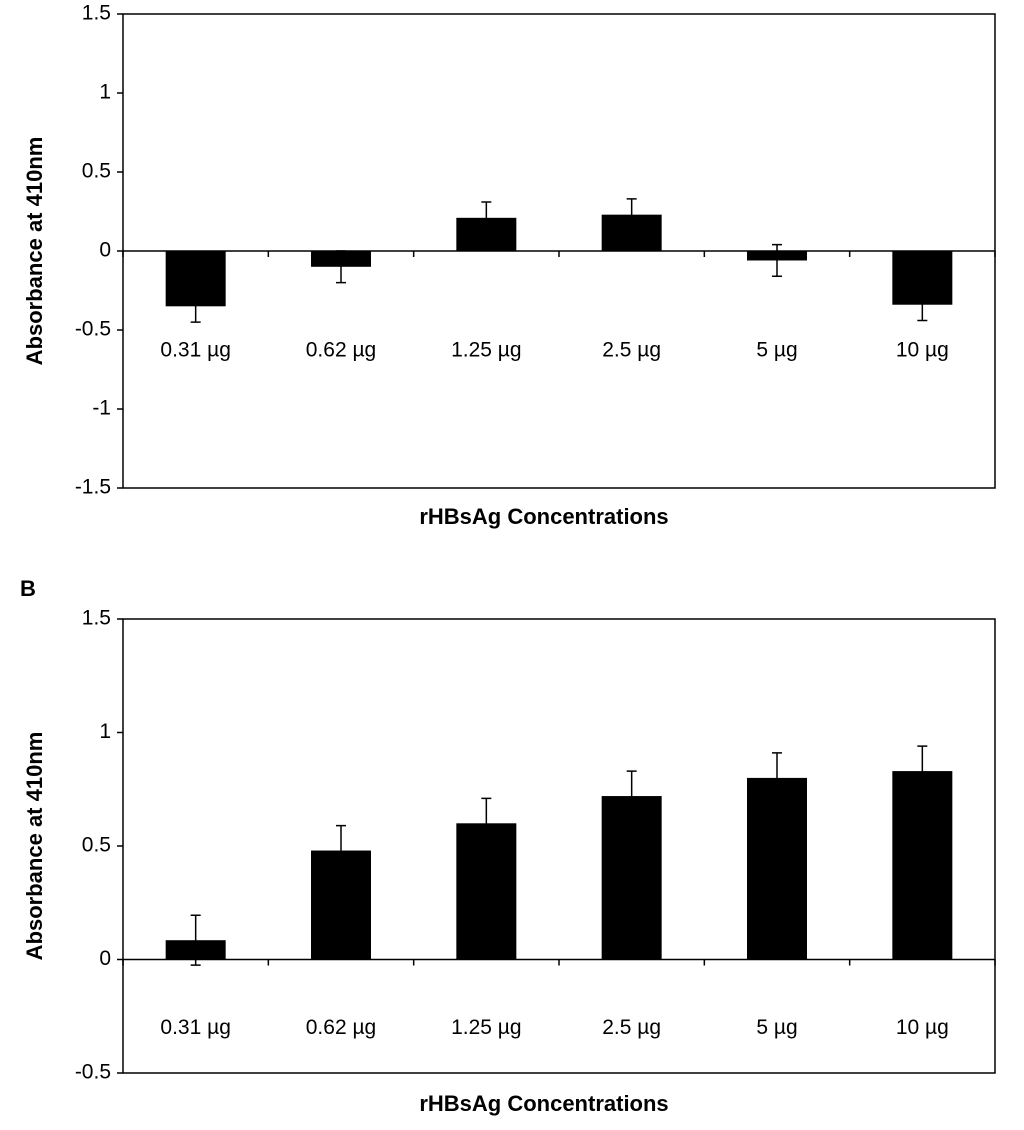  Describe the element at coordinates (28, 588) in the screenshot. I see `panel-label: B` at that location.